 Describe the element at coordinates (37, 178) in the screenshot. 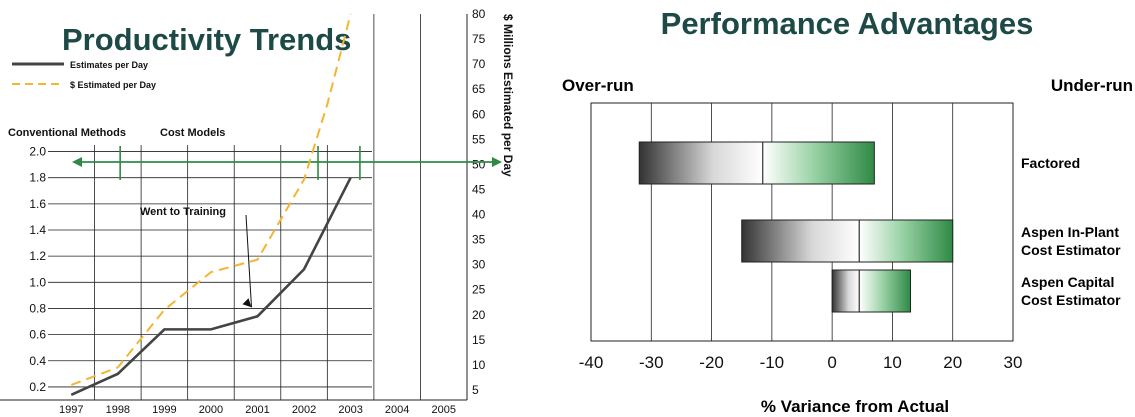

I see `chart1-ytick-8: 1.8` at that location.